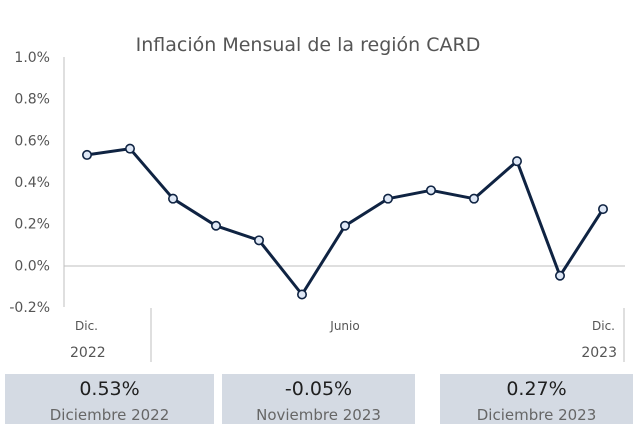 The image size is (640, 424). What do you see at coordinates (536, 389) in the screenshot?
I see `stat-value-dec-2023: 0.27%` at bounding box center [536, 389].